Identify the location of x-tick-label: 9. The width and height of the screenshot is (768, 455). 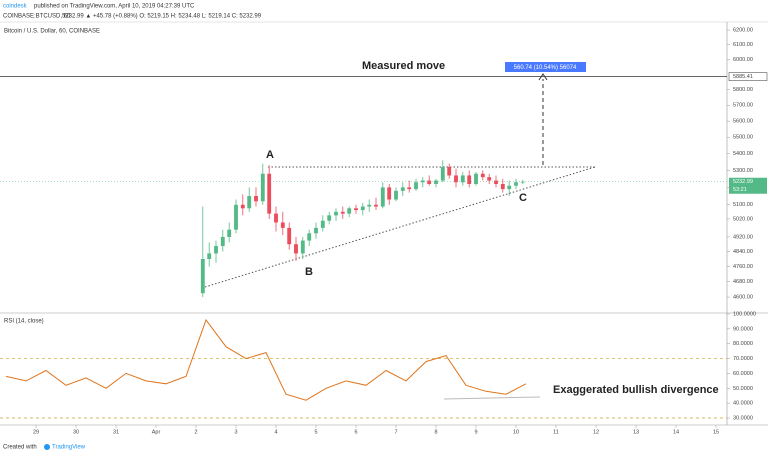
(475, 432).